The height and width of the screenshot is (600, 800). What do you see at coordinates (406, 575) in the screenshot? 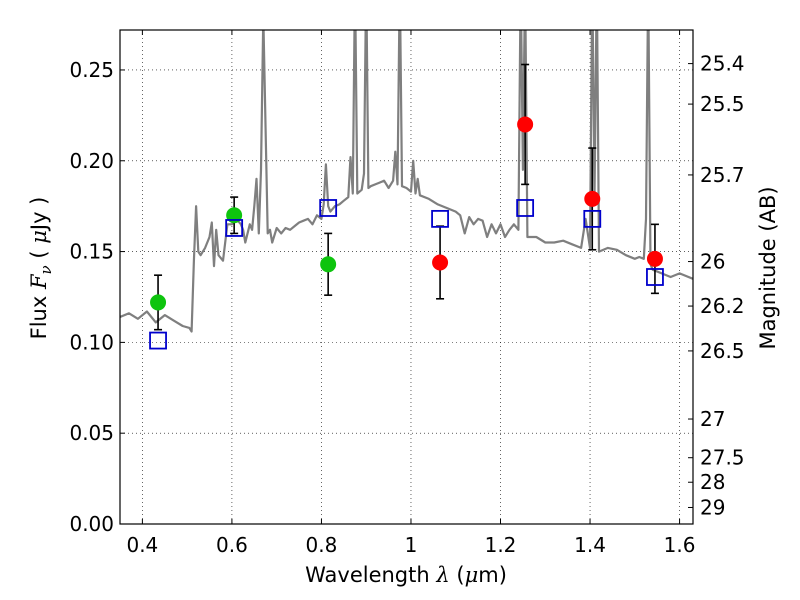
I see `x-axis-title: Wavelength λ (μm)` at bounding box center [406, 575].